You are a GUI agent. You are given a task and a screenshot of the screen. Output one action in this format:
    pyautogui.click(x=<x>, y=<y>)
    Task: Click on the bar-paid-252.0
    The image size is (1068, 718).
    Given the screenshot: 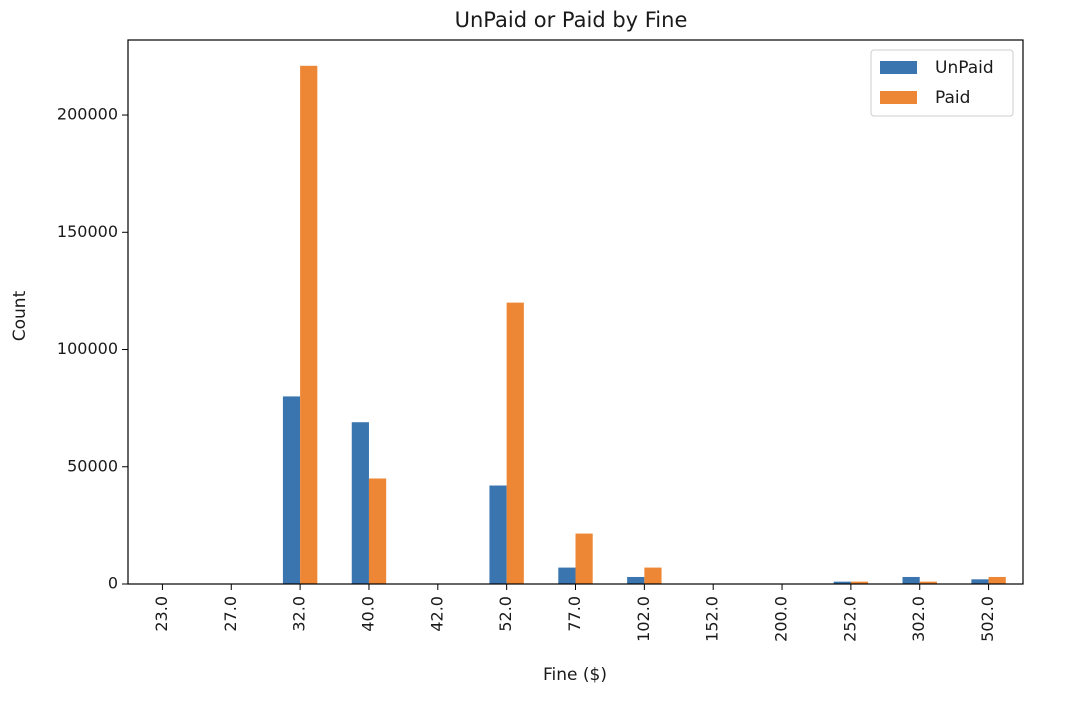 What is the action you would take?
    pyautogui.click(x=859, y=582)
    